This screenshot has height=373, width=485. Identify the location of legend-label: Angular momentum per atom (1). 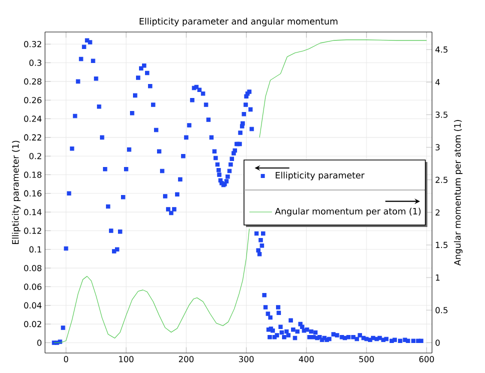
(348, 212).